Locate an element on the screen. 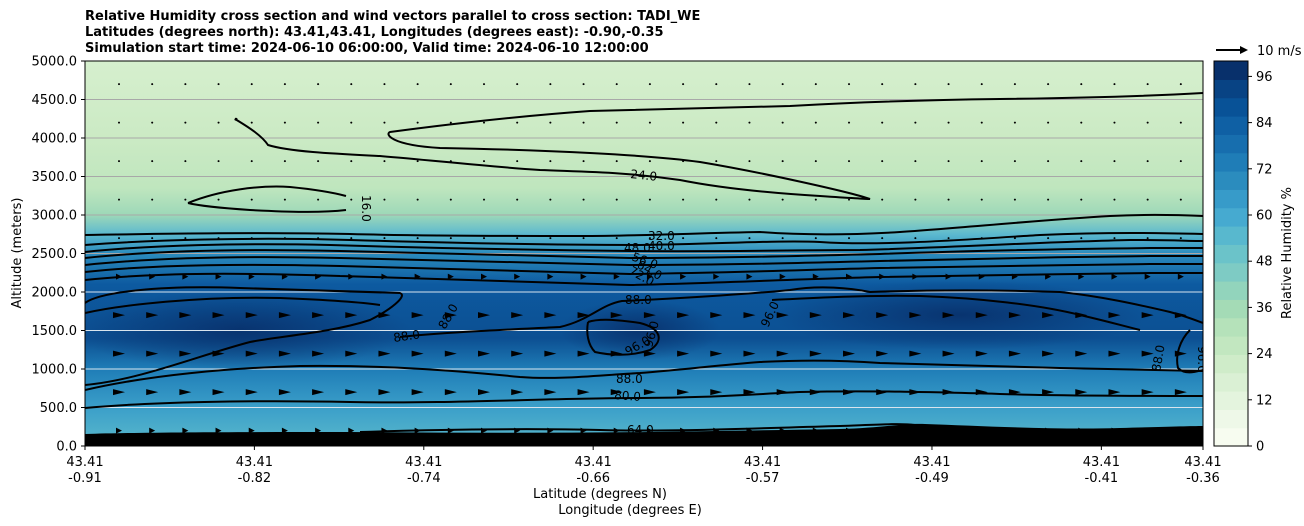 The height and width of the screenshot is (526, 1304). x-tick-lat-6: 43.41 is located at coordinates (1101, 462).